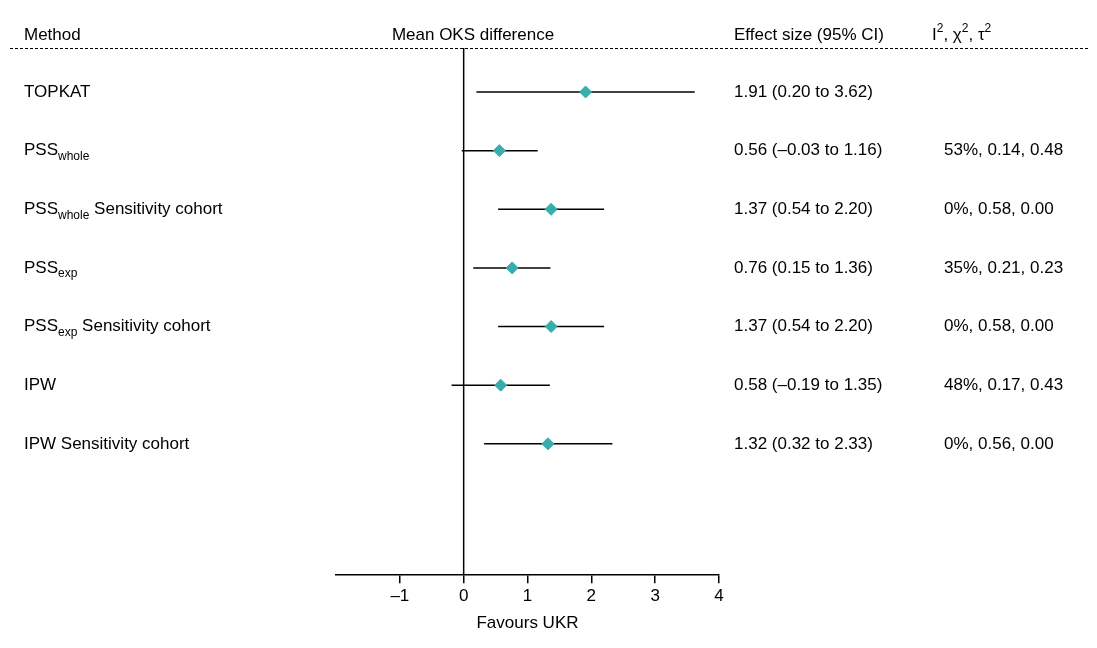 The image size is (1097, 648). What do you see at coordinates (803, 267) in the screenshot?
I see `text: 0.76 (0.15 to 1.36)` at bounding box center [803, 267].